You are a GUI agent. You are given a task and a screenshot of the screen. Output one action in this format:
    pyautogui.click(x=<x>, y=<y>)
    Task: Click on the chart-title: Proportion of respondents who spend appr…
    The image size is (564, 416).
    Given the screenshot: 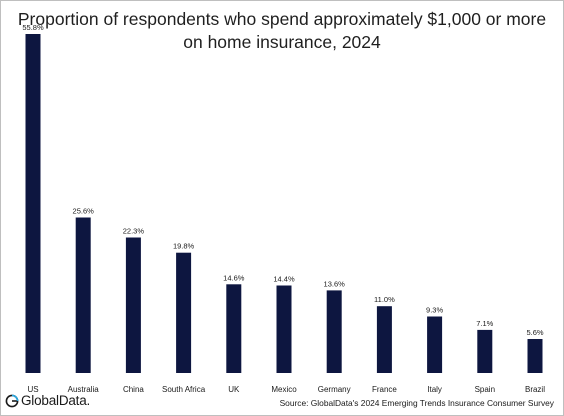 What is the action you would take?
    pyautogui.click(x=282, y=31)
    